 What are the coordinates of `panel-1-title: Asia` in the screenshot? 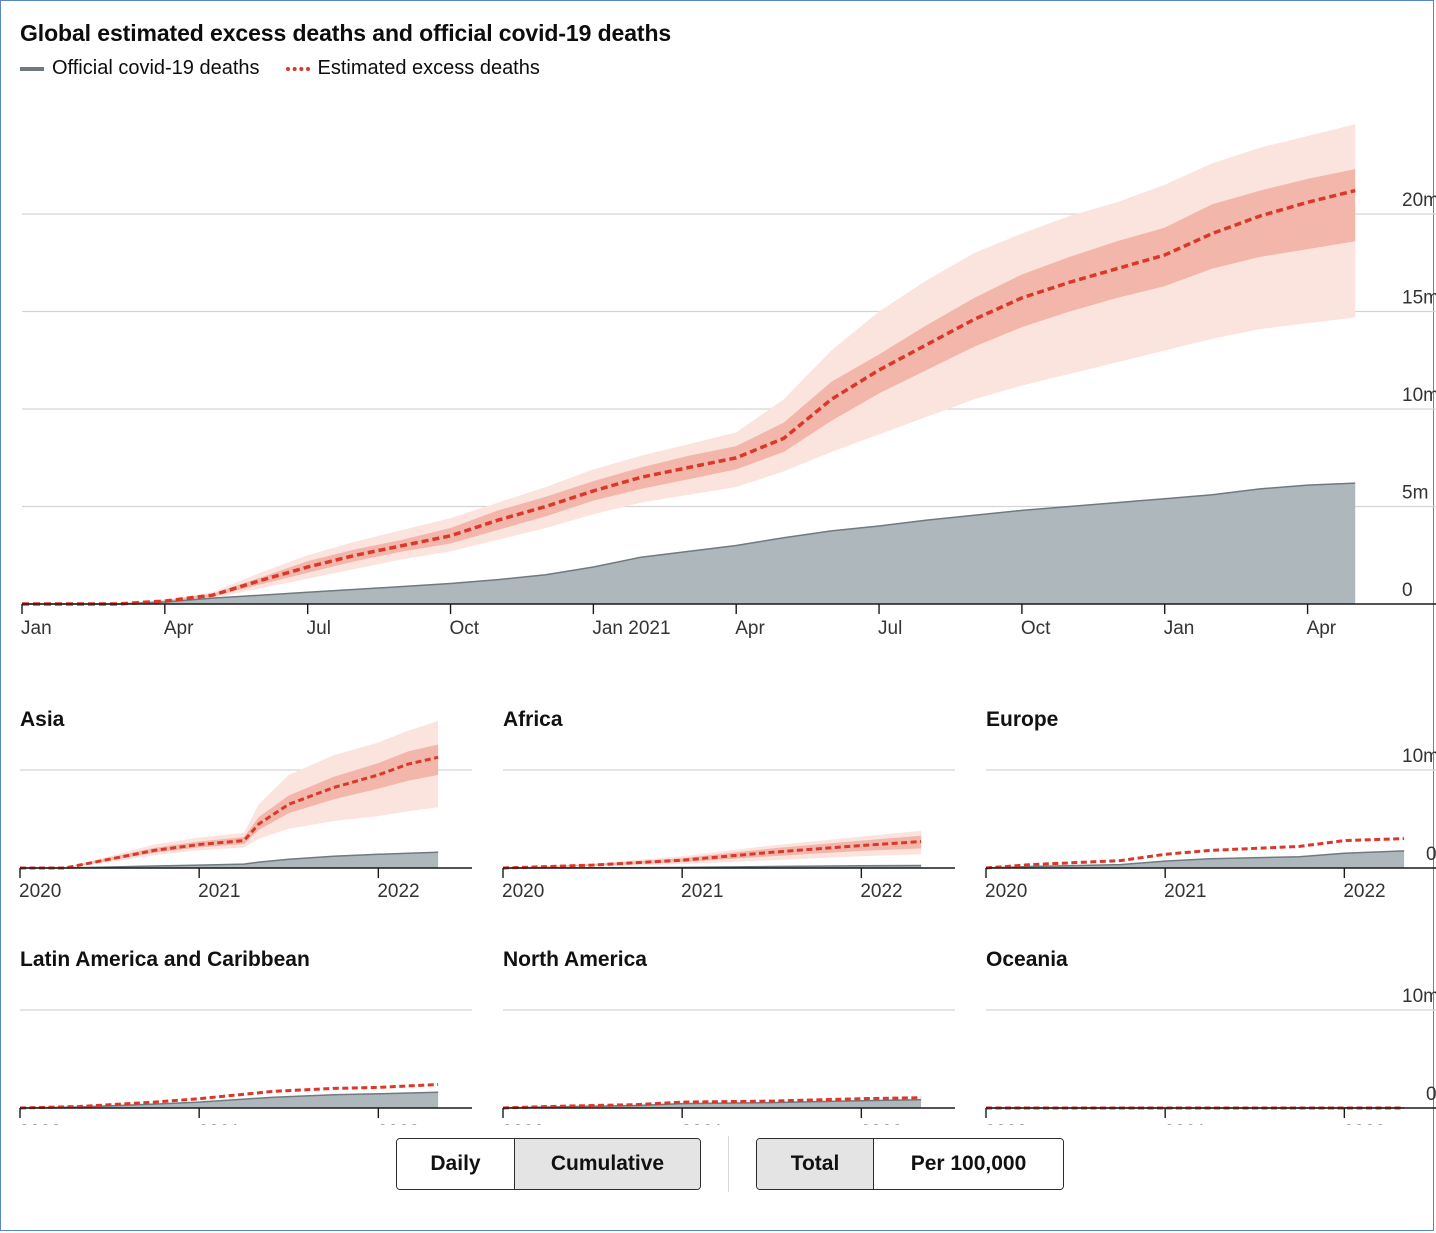 It's located at (42, 719).